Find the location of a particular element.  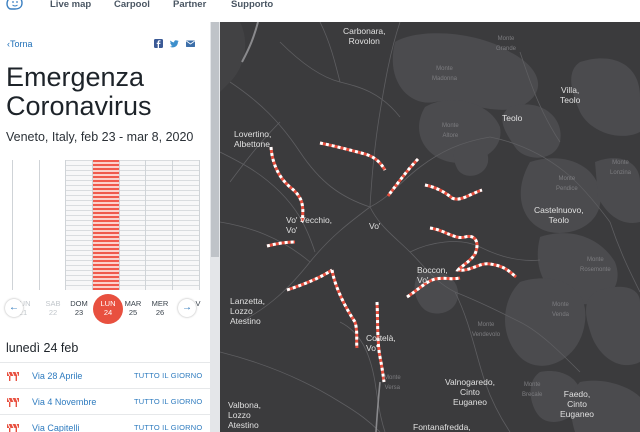

list-item: Via Capitelli TUTTO IL GIORNO is located at coordinates (105, 423).